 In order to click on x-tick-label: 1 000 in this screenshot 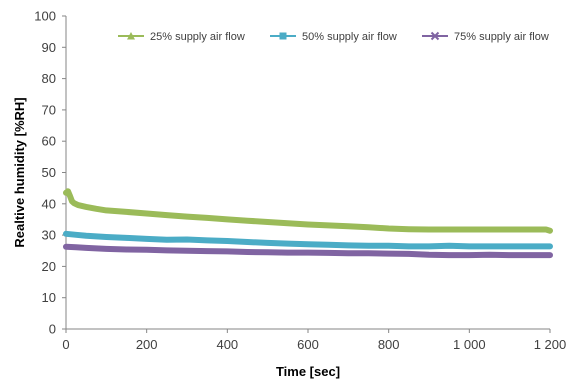, I will do `click(469, 344)`.